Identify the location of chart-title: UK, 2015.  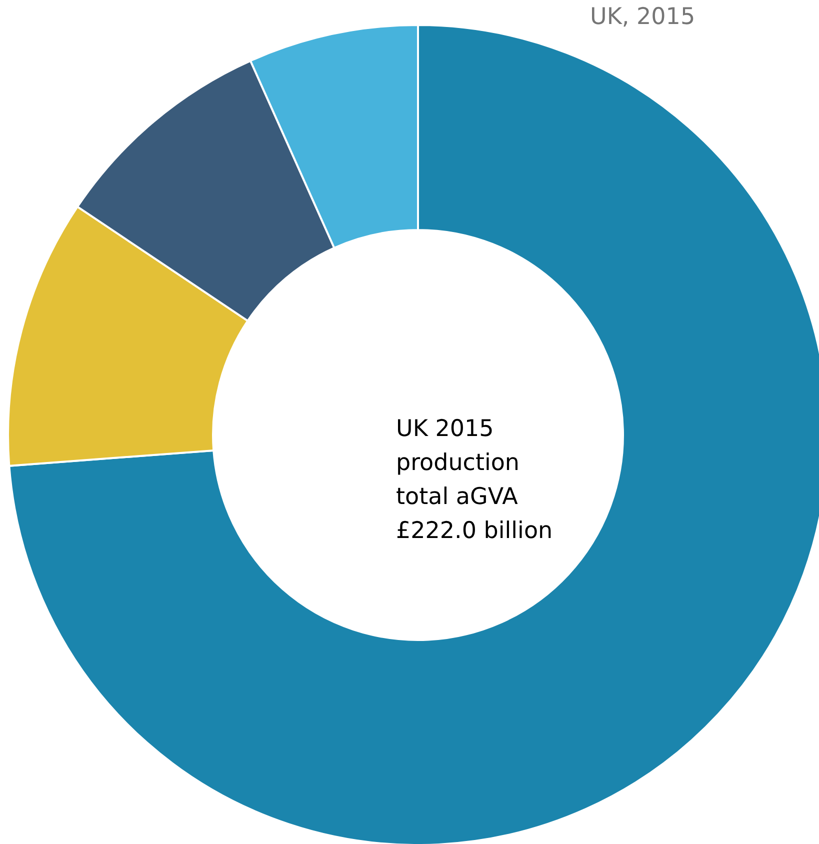
(643, 17).